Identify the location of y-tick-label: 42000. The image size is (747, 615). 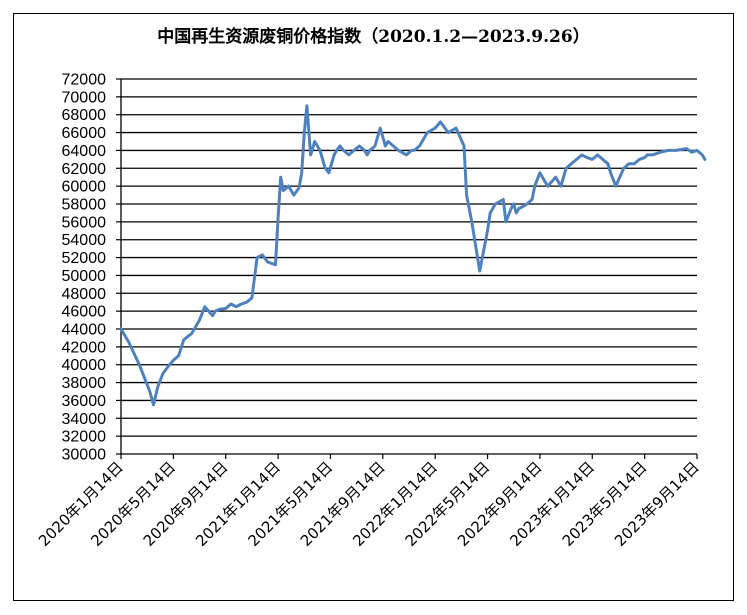
(84, 347).